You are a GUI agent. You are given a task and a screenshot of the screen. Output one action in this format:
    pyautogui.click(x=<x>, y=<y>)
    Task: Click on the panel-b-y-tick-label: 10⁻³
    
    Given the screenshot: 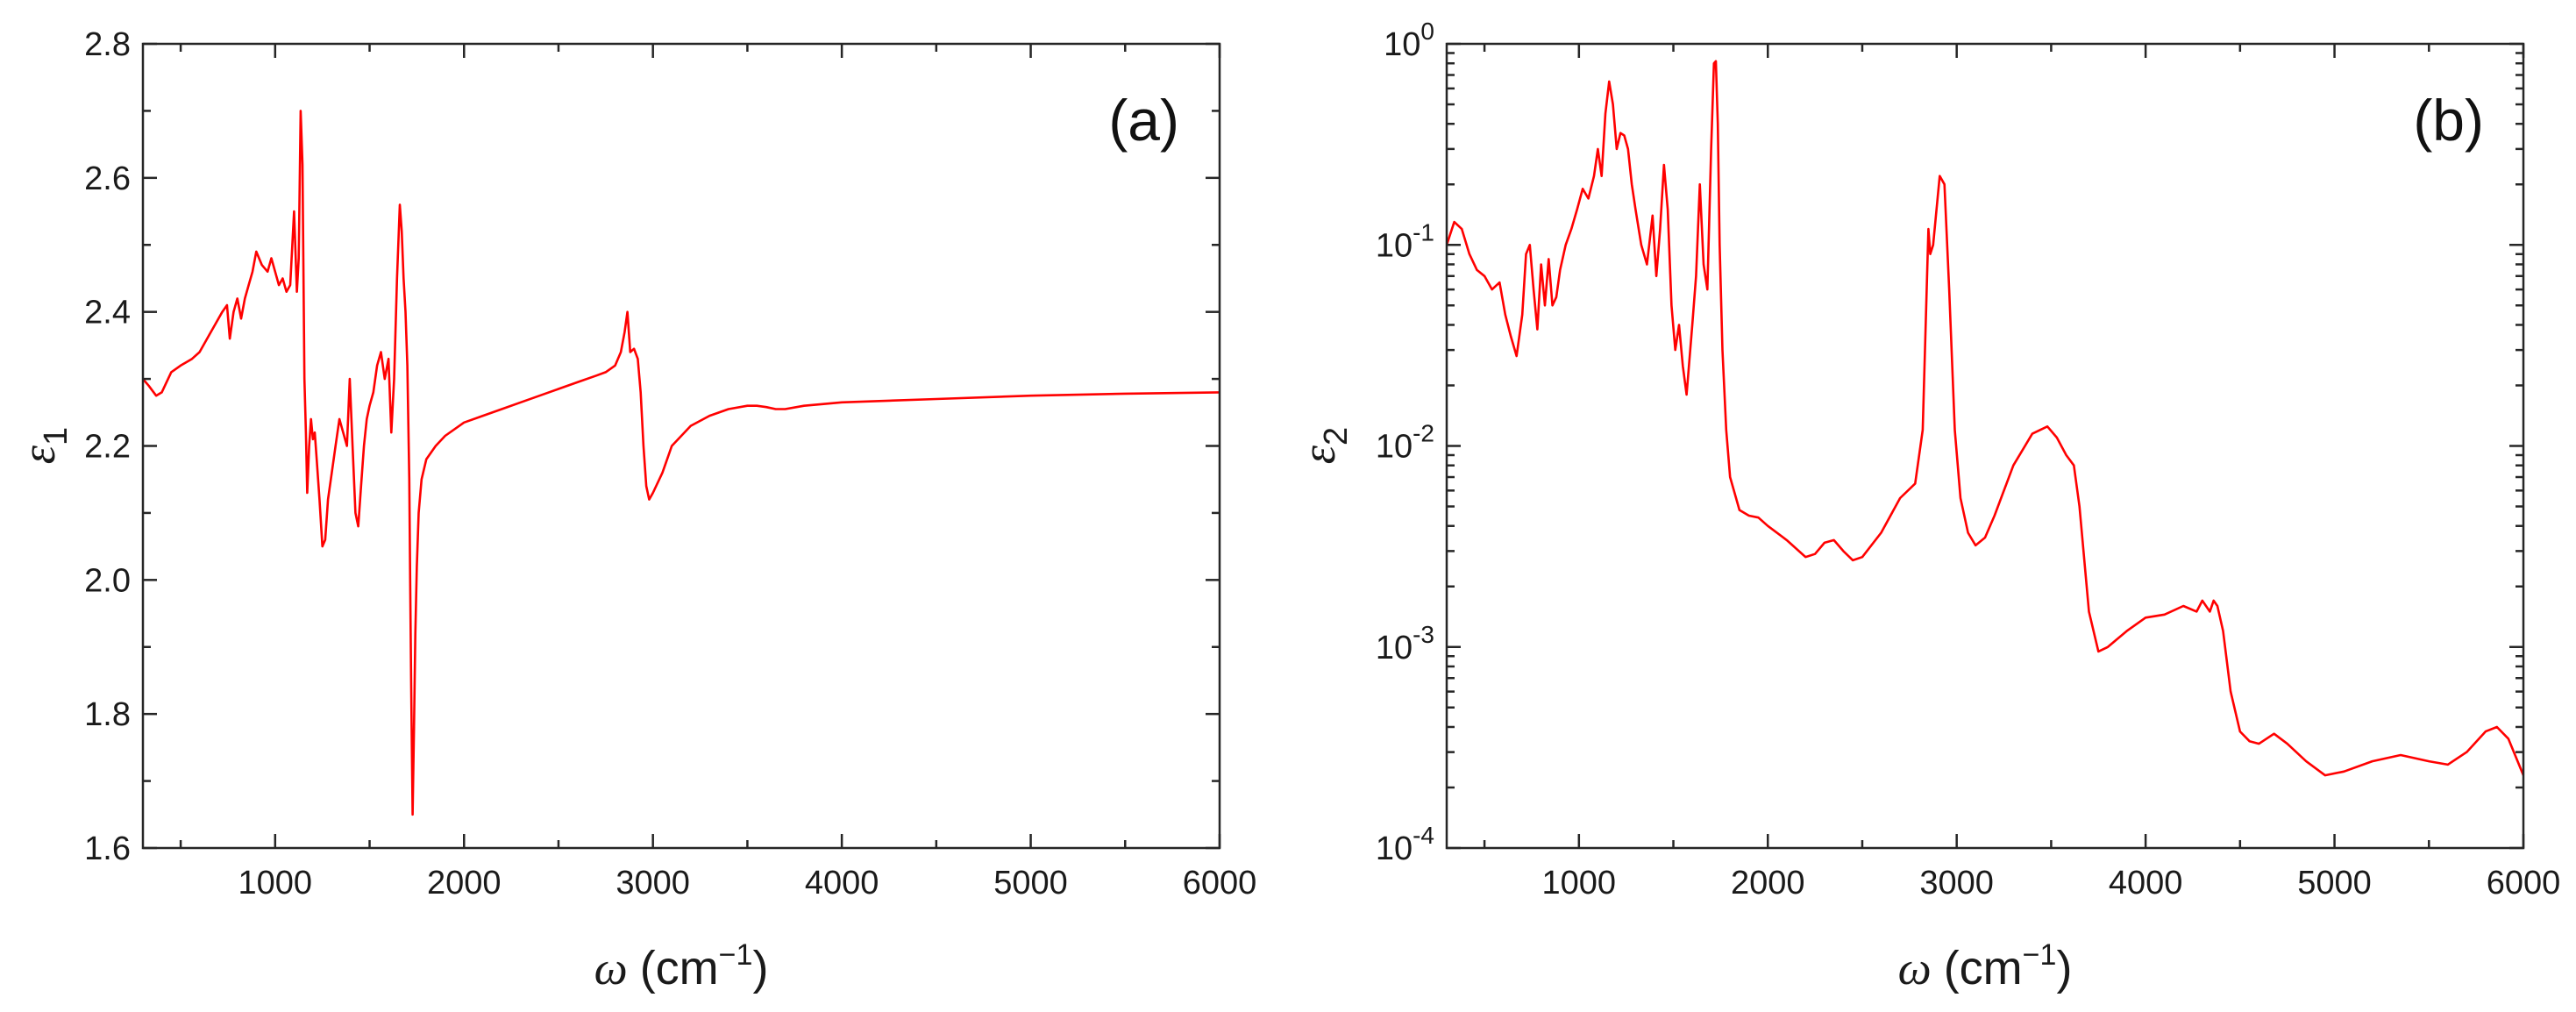 What is the action you would take?
    pyautogui.click(x=1405, y=644)
    